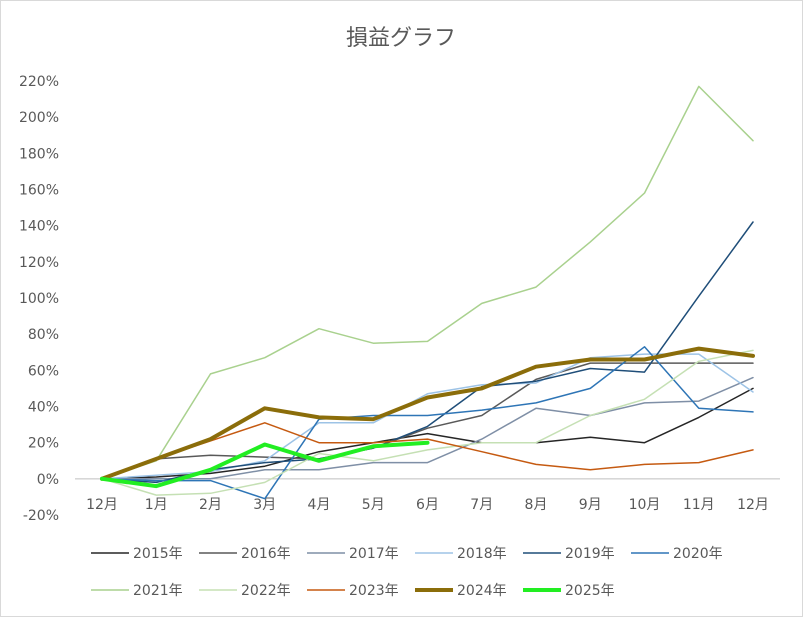 The image size is (803, 617). I want to click on legend-item: 2025年, so click(569, 591).